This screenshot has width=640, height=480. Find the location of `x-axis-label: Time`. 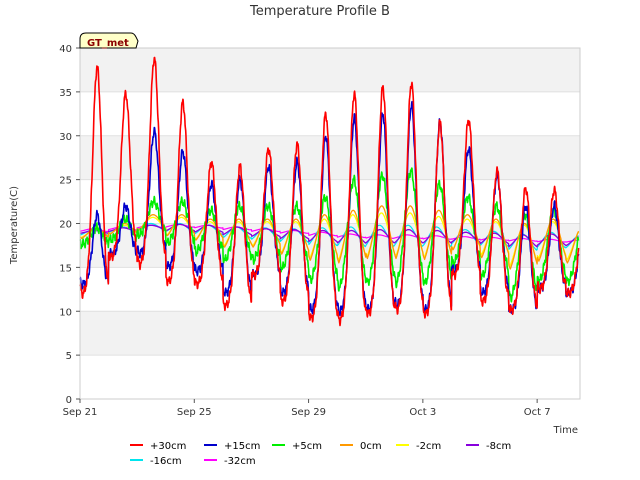

x-axis-label: Time is located at coordinates (565, 430).